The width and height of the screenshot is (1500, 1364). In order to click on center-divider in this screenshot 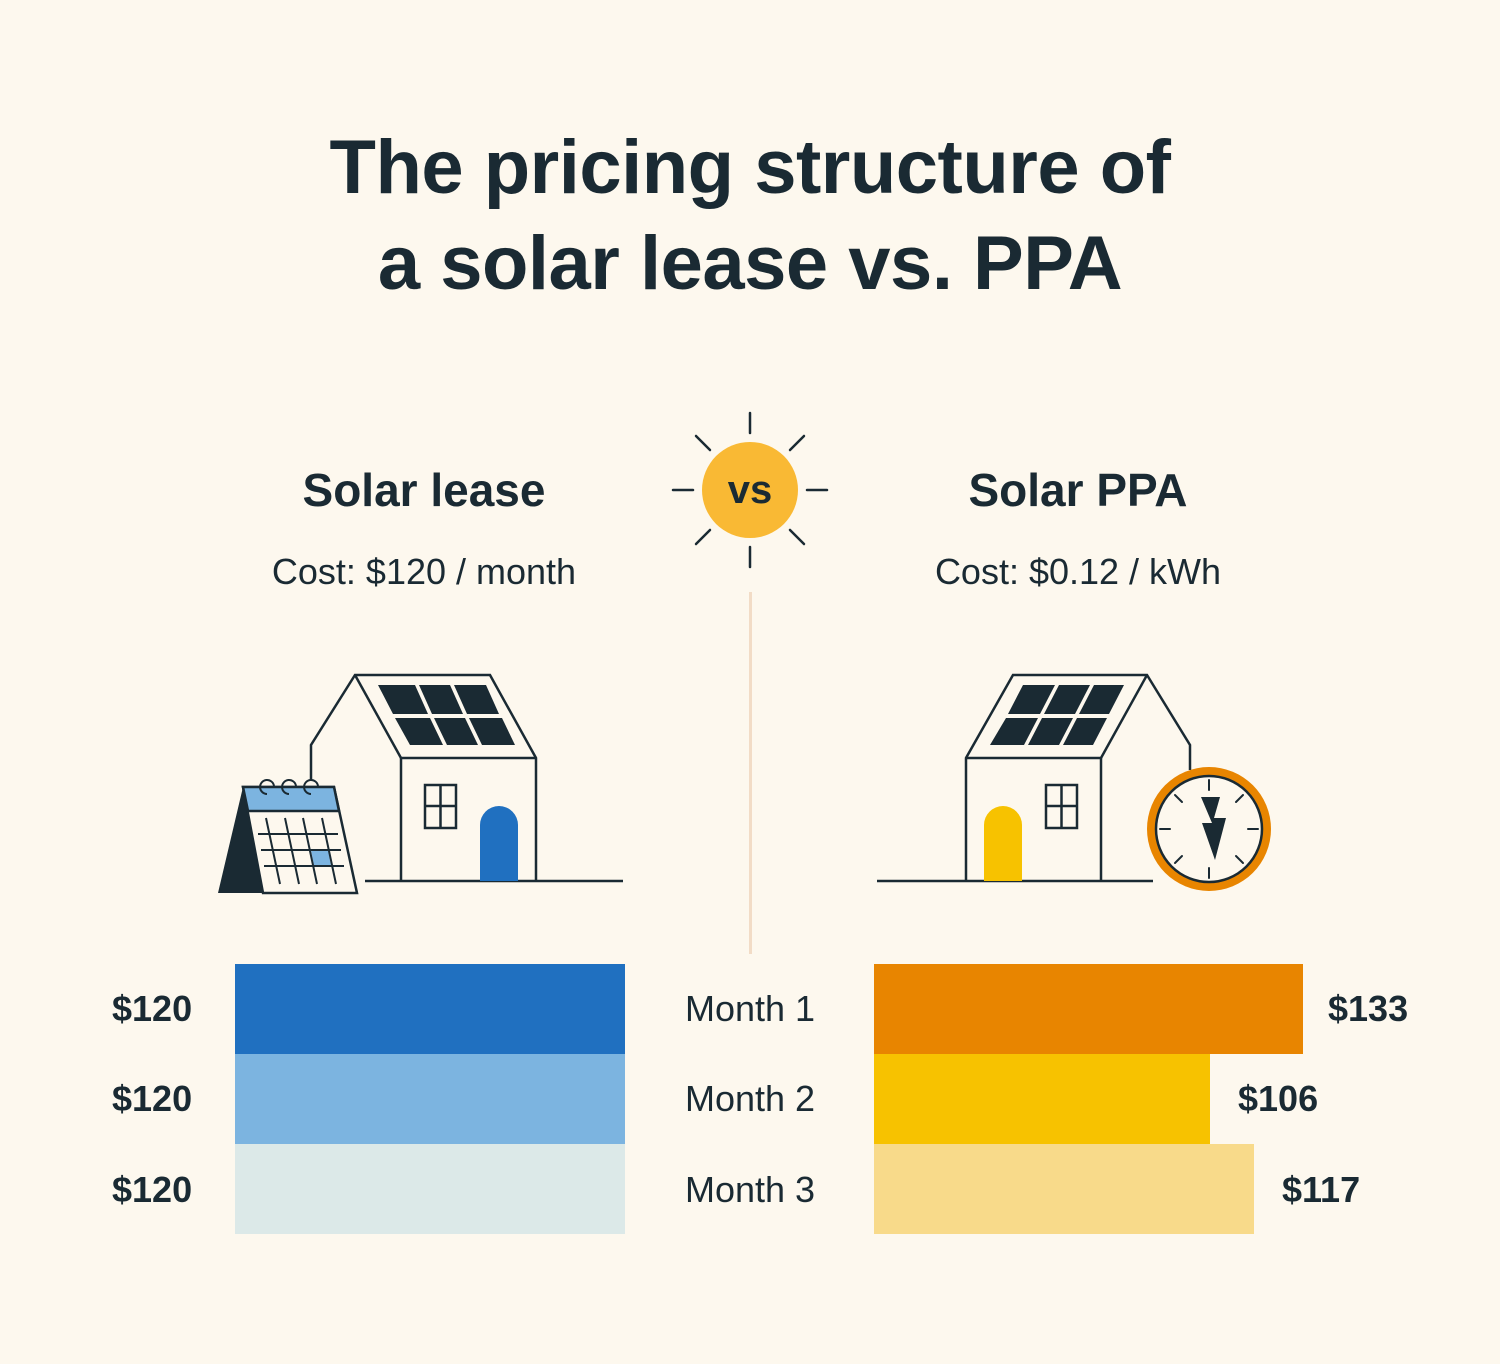, I will do `click(750, 773)`.